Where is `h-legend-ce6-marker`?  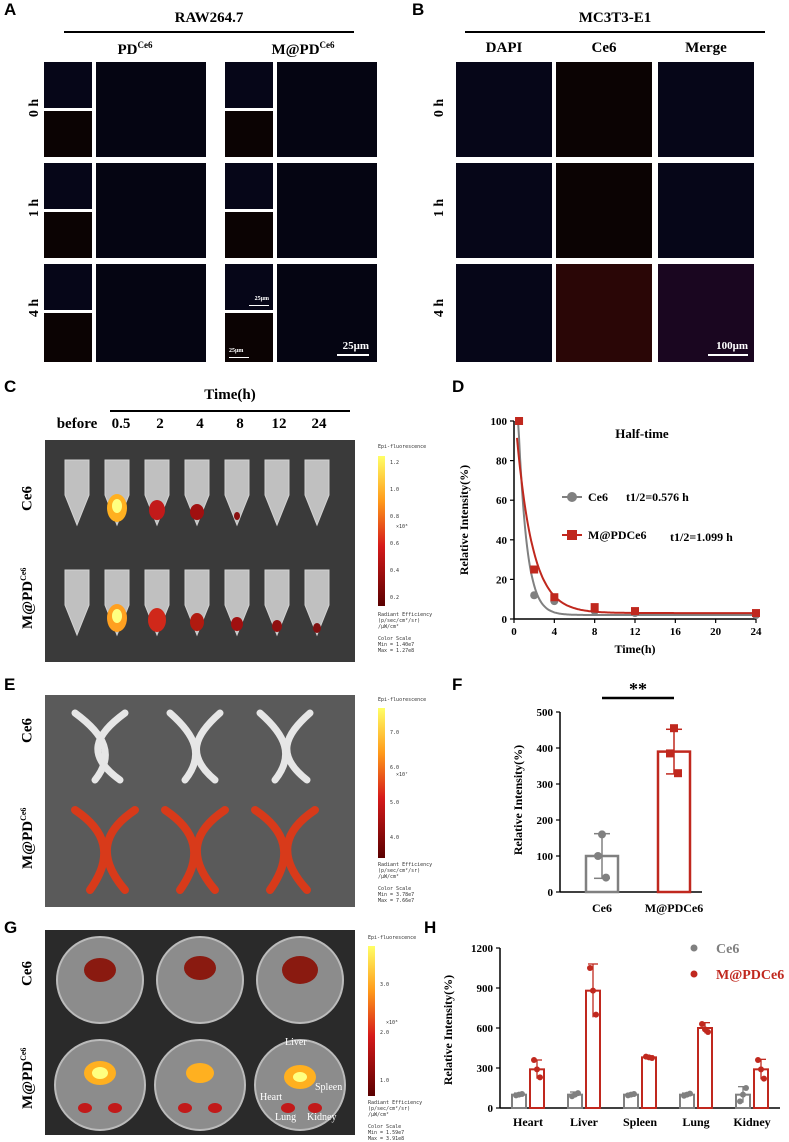
h-legend-ce6-marker is located at coordinates (694, 948).